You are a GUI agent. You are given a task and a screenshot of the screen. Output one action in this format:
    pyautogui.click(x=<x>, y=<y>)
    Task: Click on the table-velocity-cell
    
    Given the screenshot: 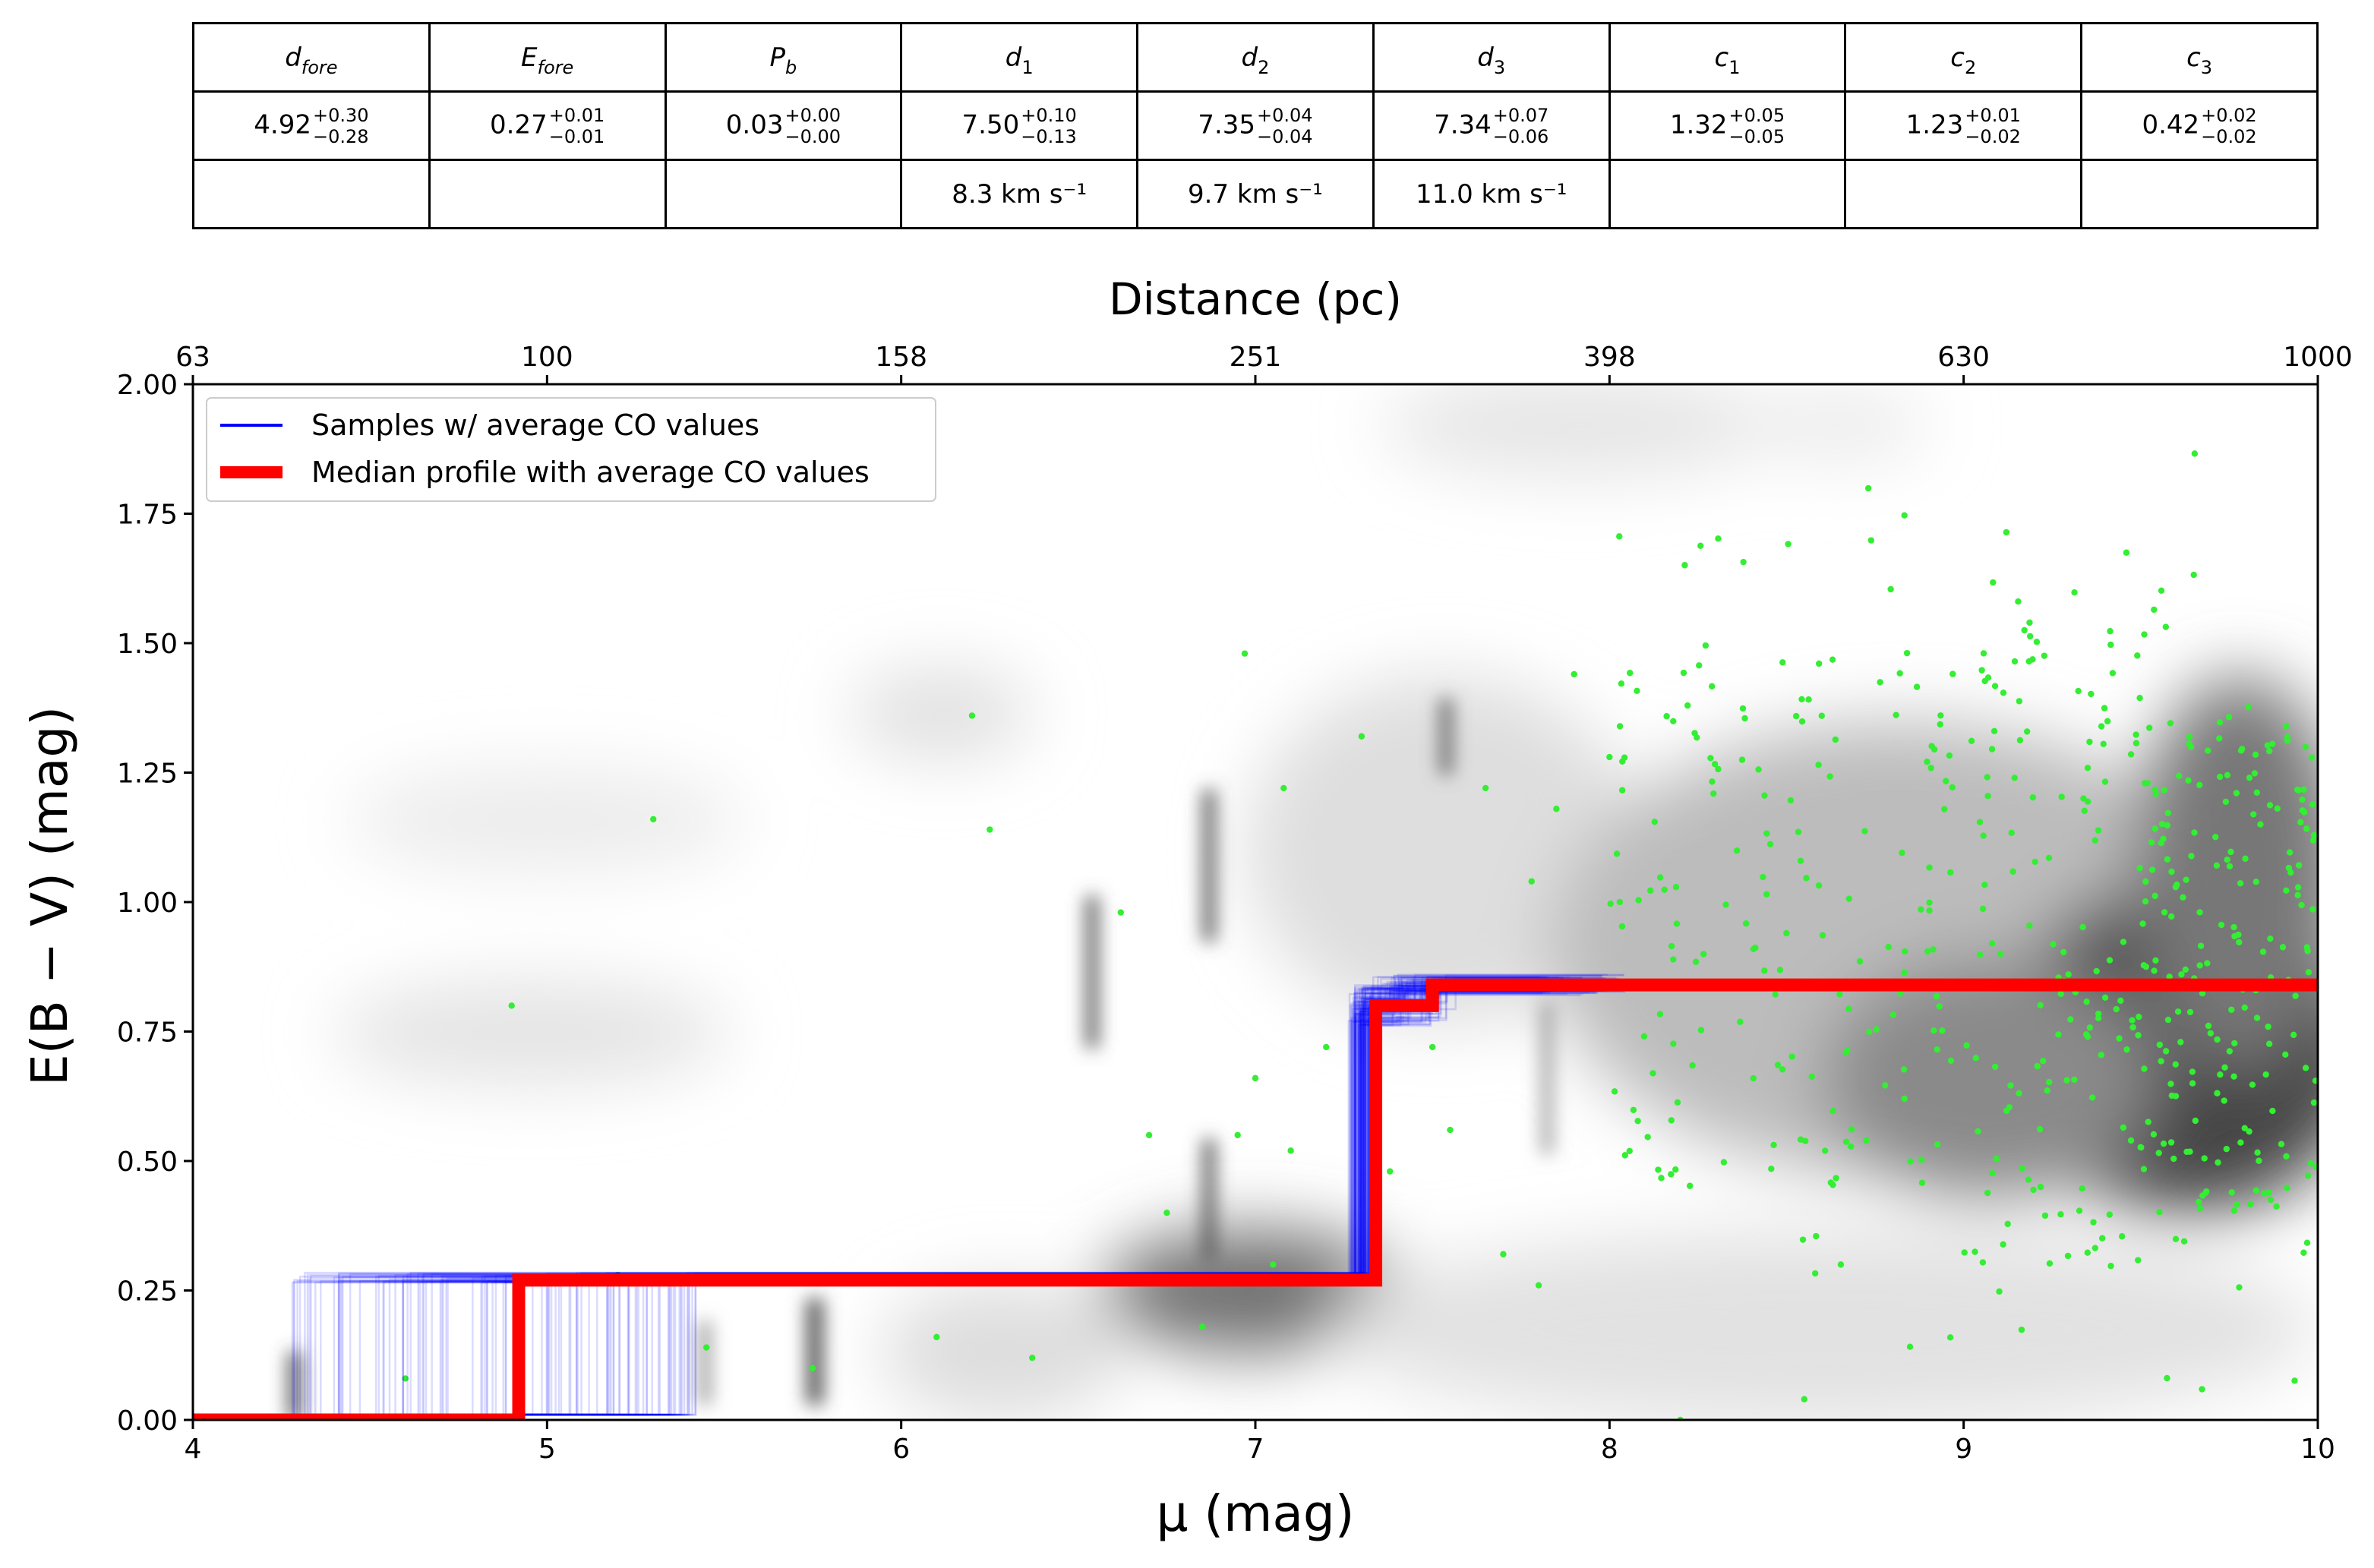 What is the action you would take?
    pyautogui.click(x=783, y=194)
    